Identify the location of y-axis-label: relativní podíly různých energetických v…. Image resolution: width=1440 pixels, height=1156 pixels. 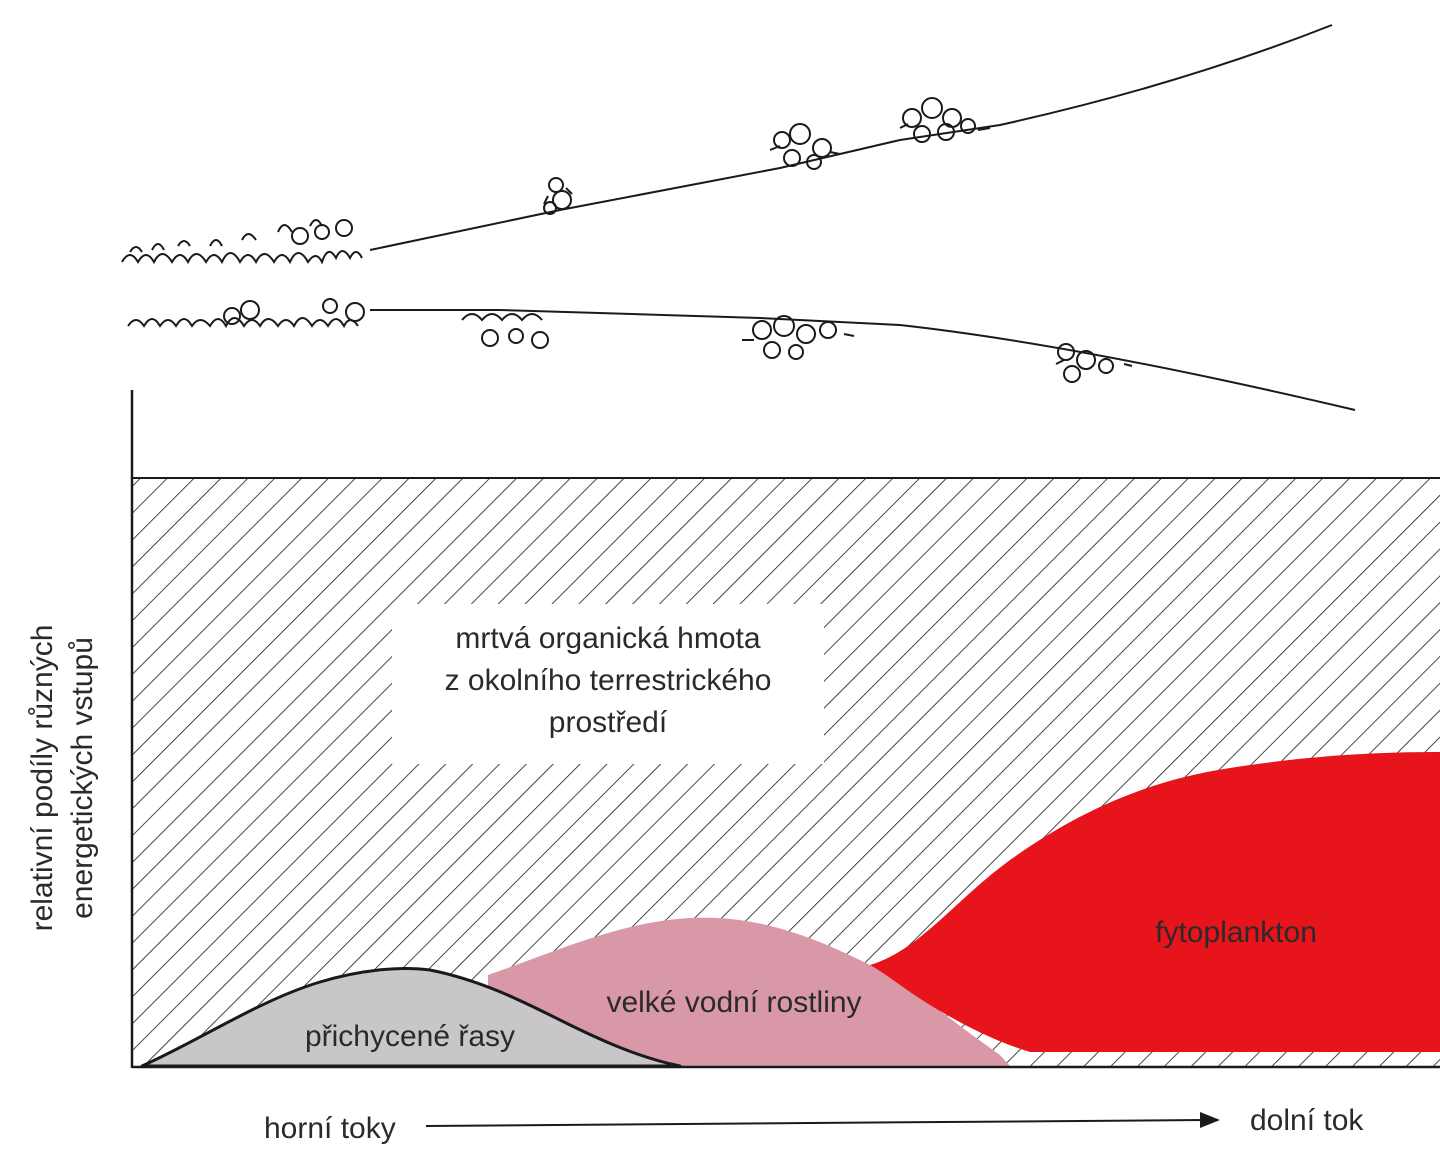
(62, 778).